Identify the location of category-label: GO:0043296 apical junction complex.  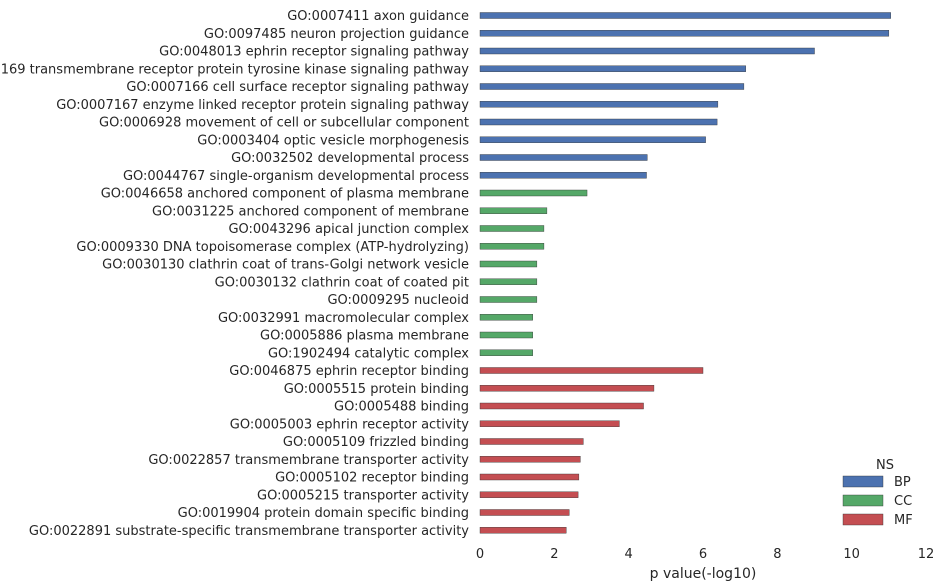
(348, 229).